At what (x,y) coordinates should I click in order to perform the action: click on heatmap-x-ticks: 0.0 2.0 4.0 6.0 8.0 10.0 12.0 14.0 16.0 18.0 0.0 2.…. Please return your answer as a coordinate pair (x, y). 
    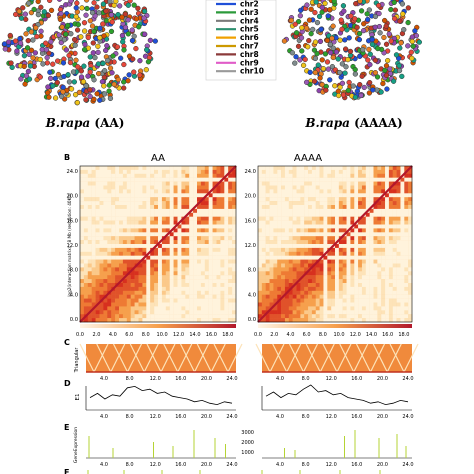
    Looking at the image, I should click on (242, 335).